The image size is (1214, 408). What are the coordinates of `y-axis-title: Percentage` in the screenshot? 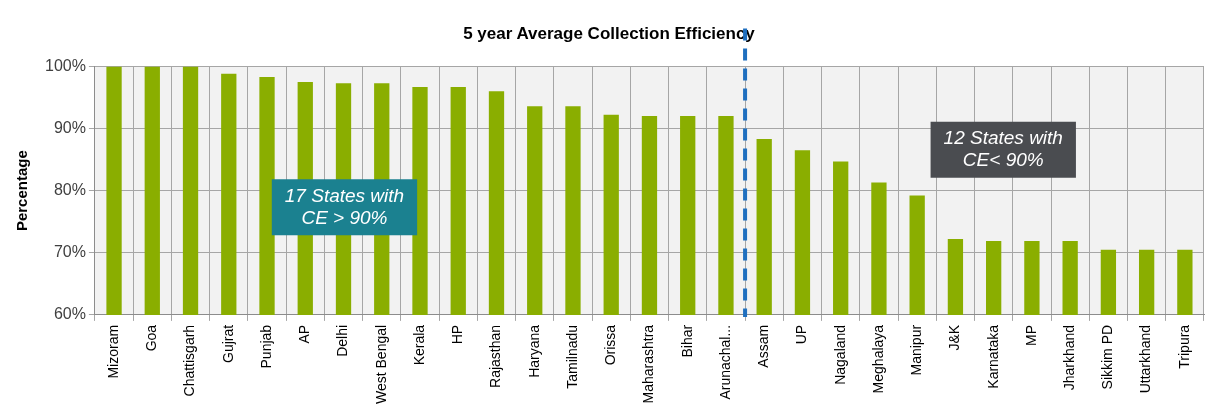 It's located at (22, 191).